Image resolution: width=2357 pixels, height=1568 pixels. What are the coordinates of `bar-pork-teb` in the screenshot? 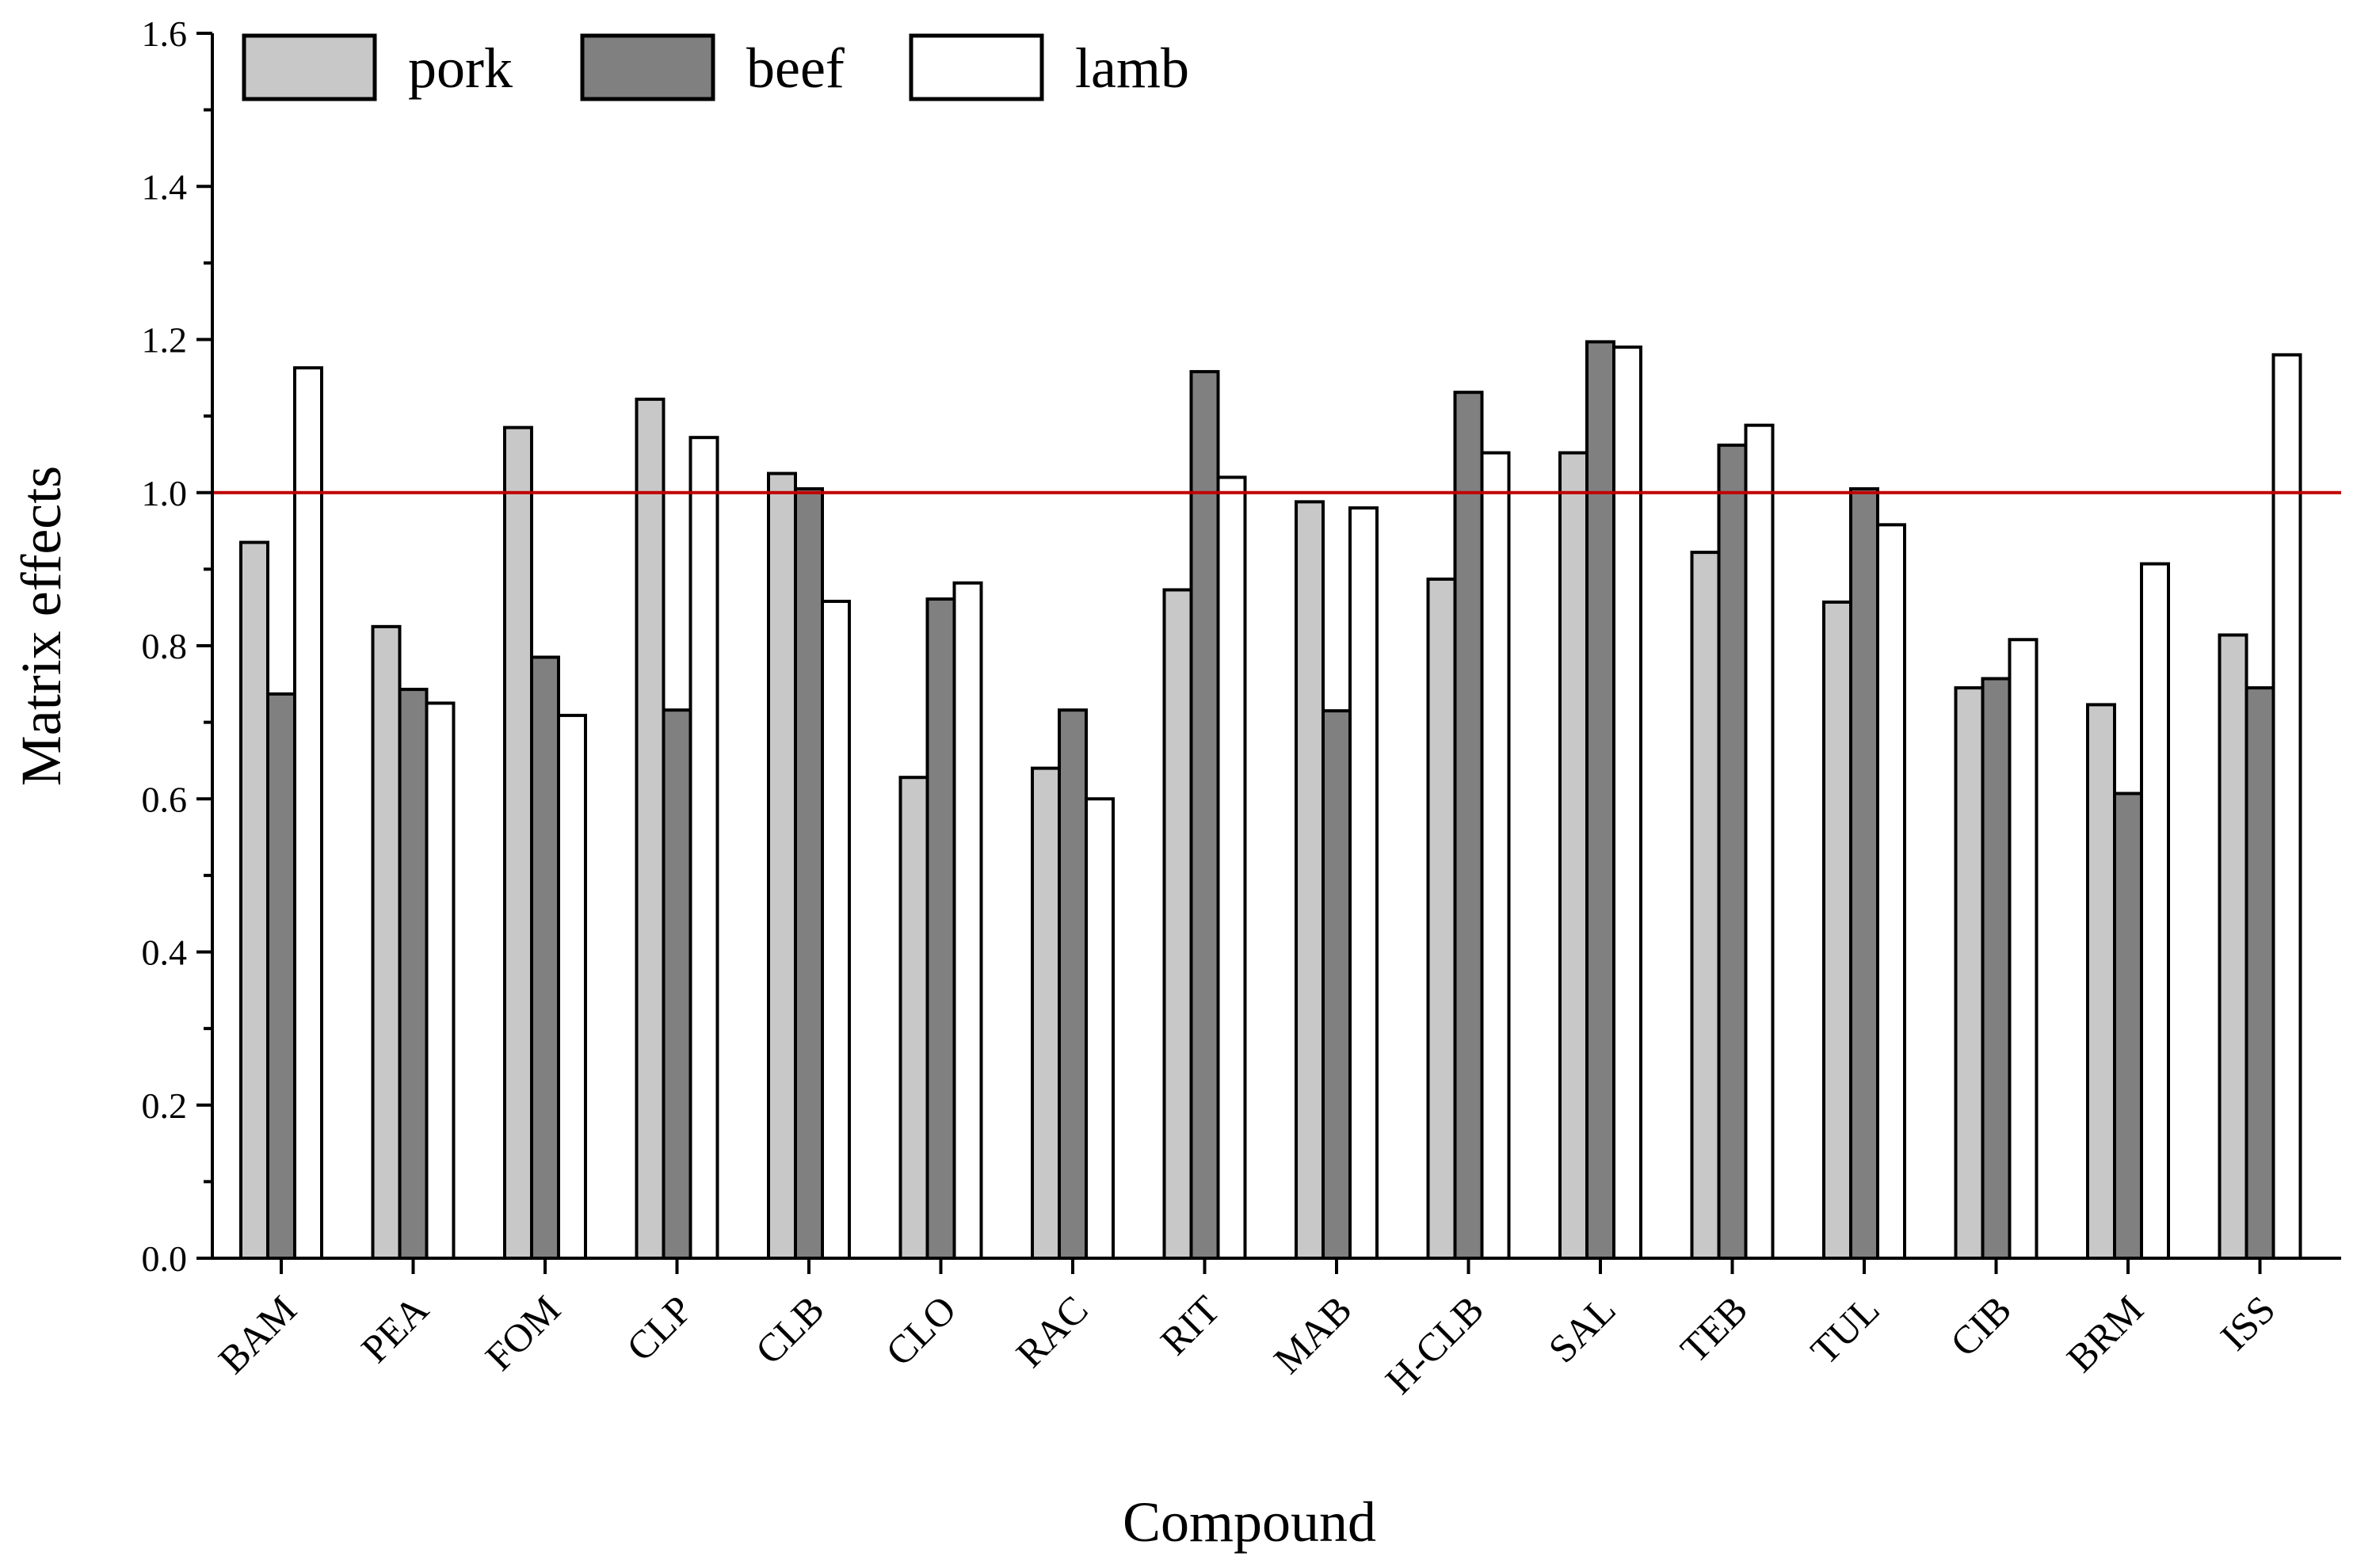 It's located at (1706, 905).